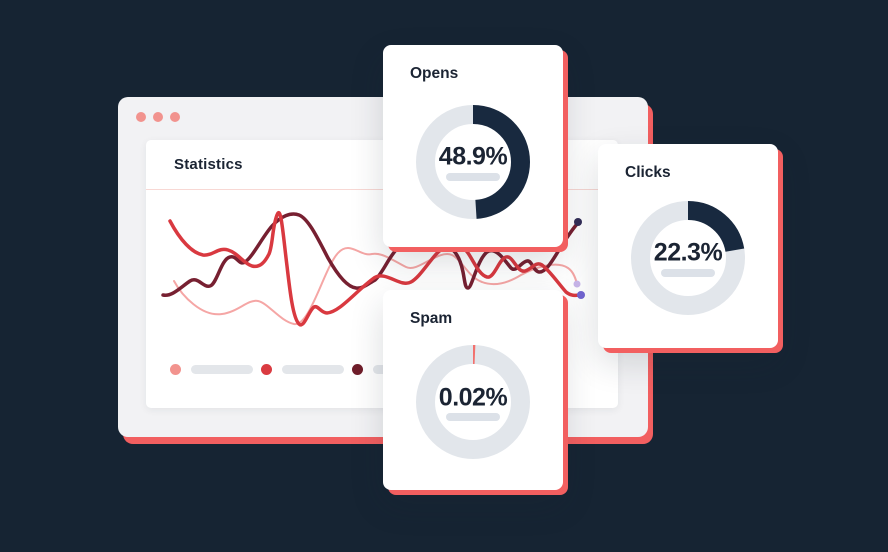 This screenshot has width=888, height=552. I want to click on statistics-header: Statistics, so click(382, 165).